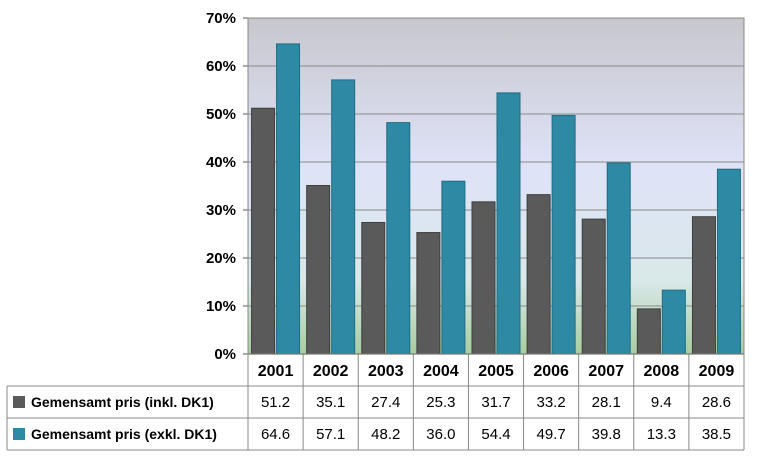 This screenshot has width=760, height=462. Describe the element at coordinates (661, 434) in the screenshot. I see `data-table-cell: 13.3` at that location.